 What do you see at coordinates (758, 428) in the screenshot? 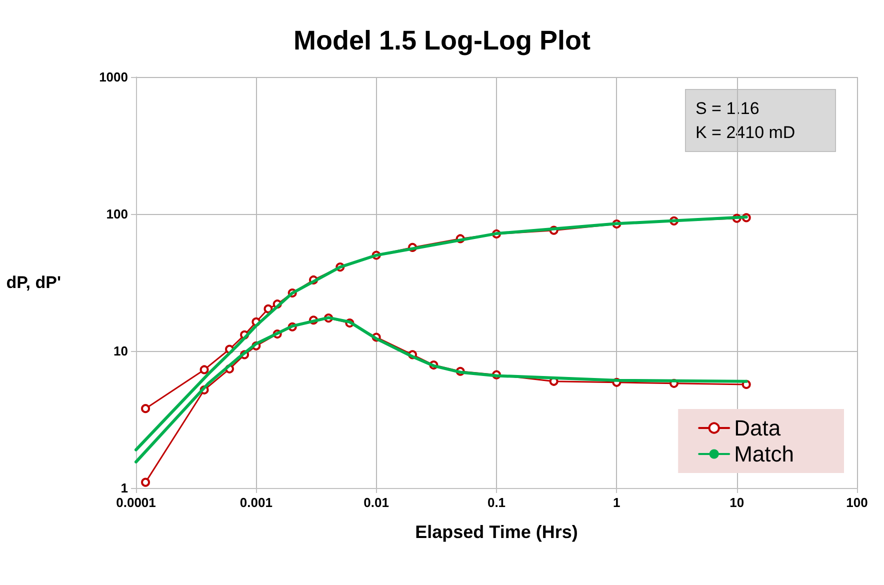
I see `legend-label: Data` at bounding box center [758, 428].